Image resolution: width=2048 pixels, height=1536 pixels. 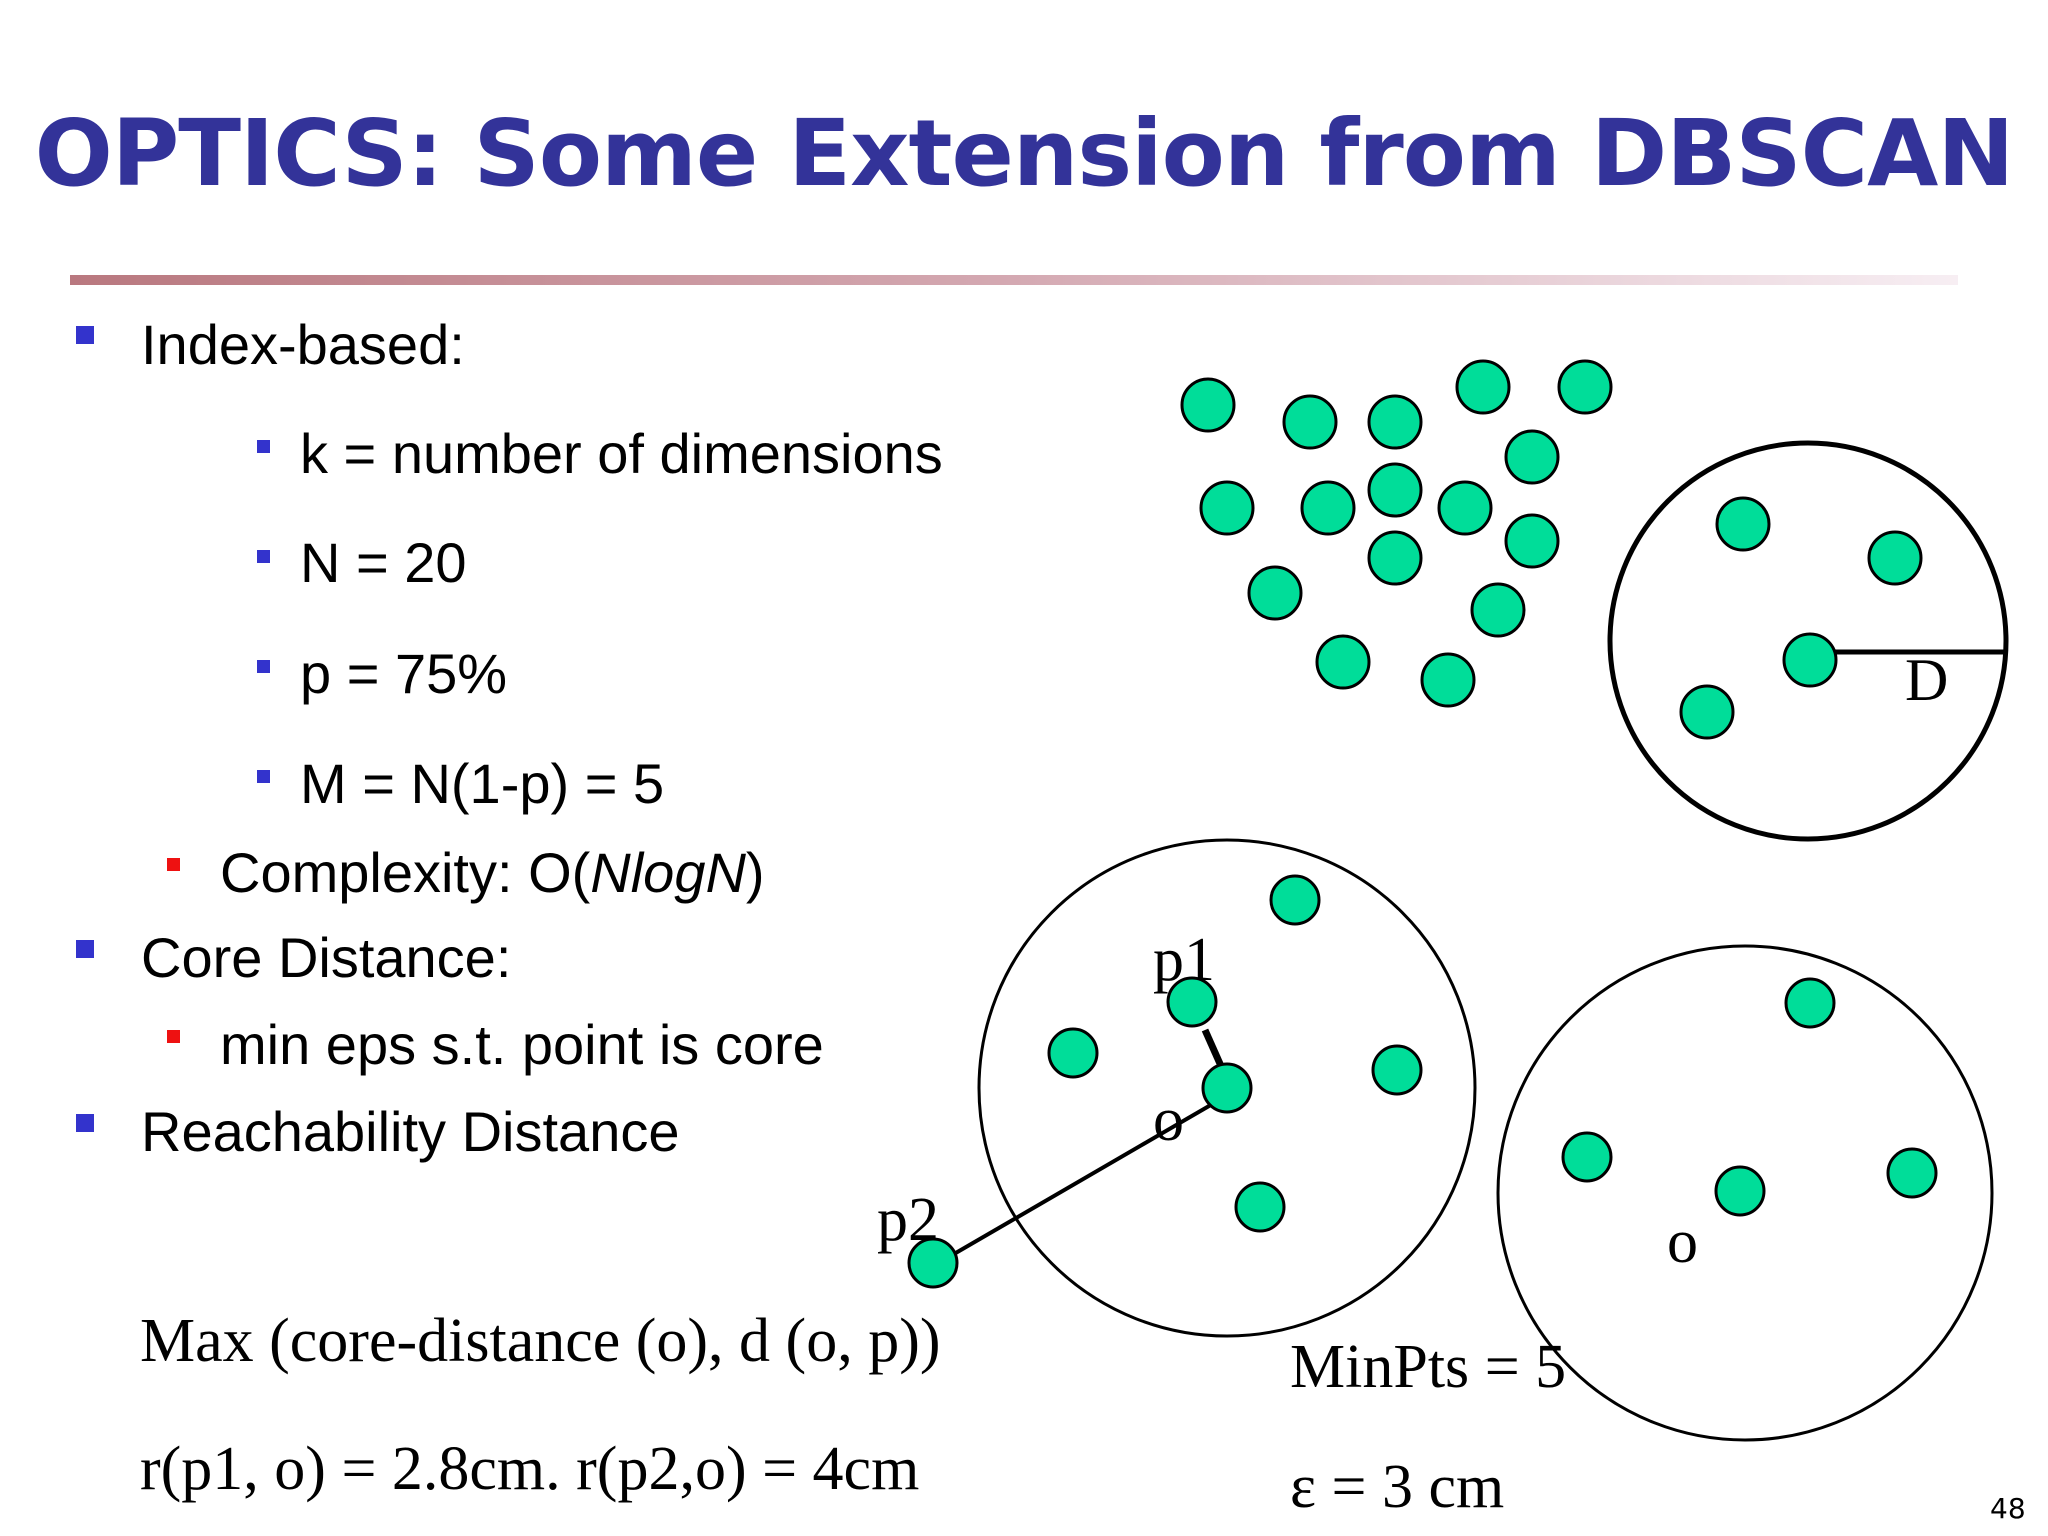 What do you see at coordinates (410, 1131) in the screenshot?
I see `bullet-reachability: Reachability Distance` at bounding box center [410, 1131].